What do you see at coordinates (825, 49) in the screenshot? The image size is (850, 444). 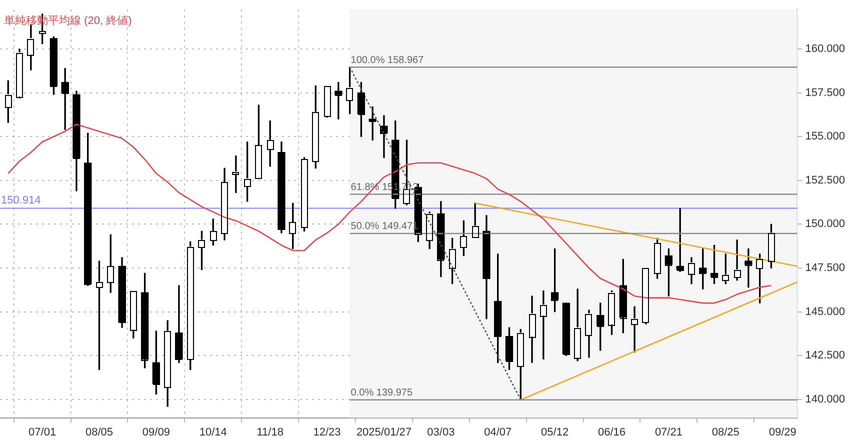 I see `y-tick-label: 160.000` at bounding box center [825, 49].